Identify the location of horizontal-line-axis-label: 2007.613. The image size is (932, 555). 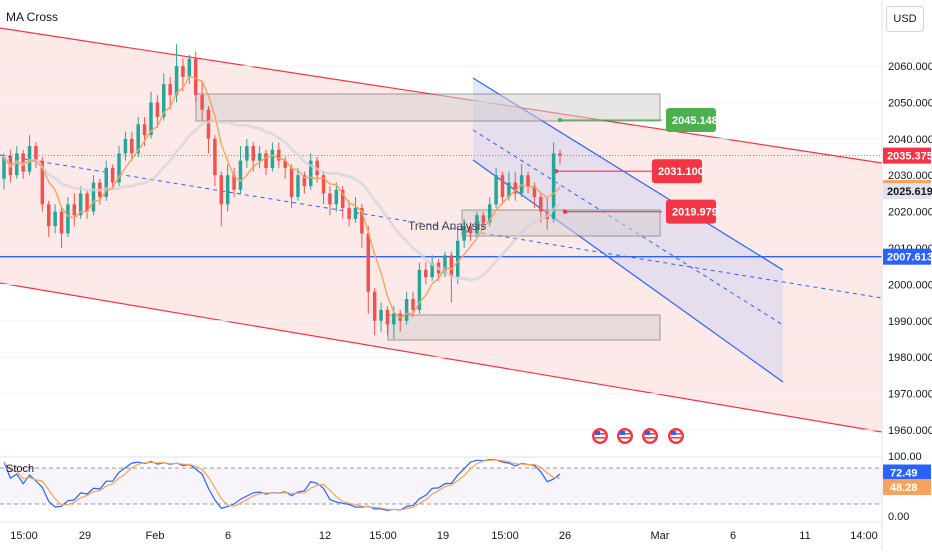
(909, 258).